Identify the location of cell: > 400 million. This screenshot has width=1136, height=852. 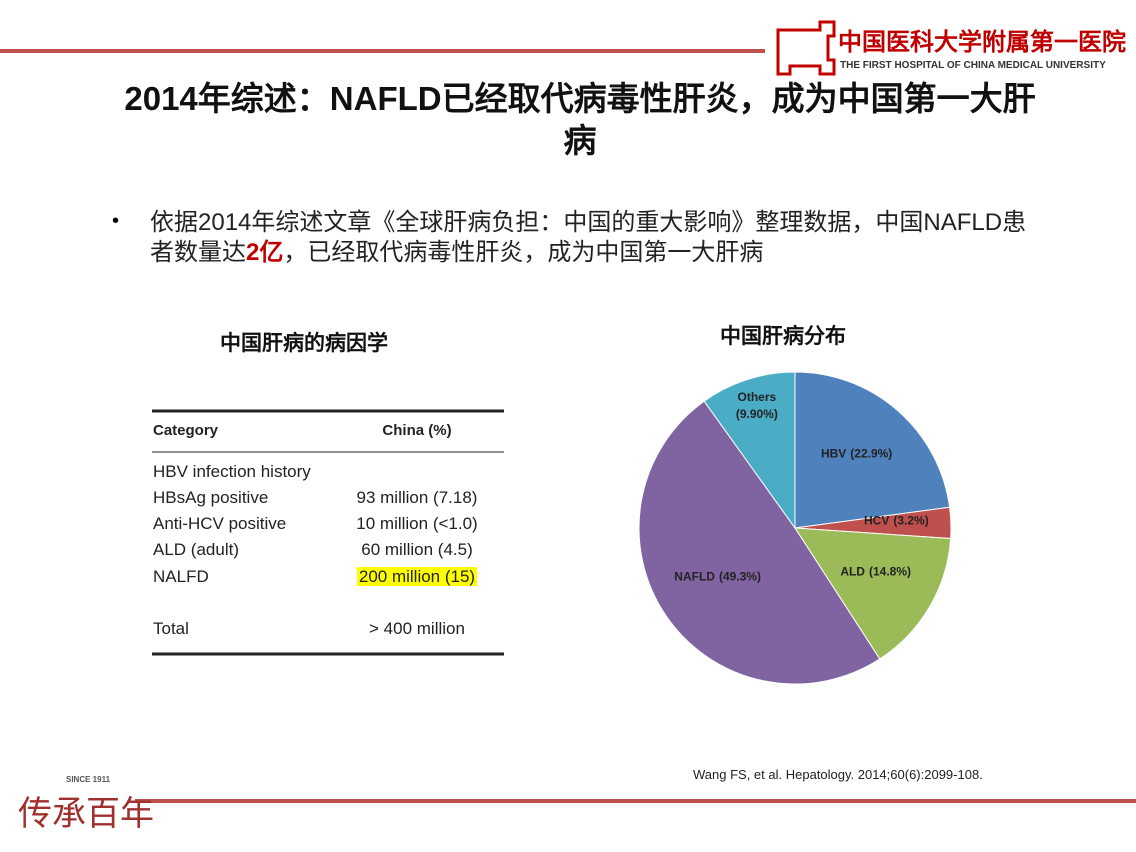
(417, 629).